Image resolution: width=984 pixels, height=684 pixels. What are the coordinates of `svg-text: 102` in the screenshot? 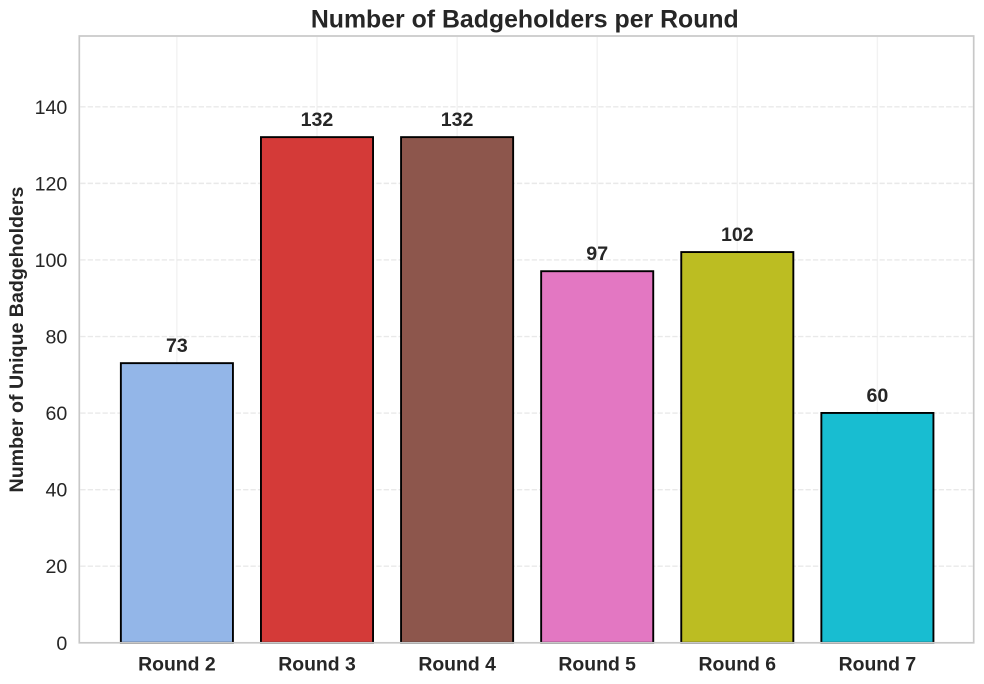 It's located at (737, 235).